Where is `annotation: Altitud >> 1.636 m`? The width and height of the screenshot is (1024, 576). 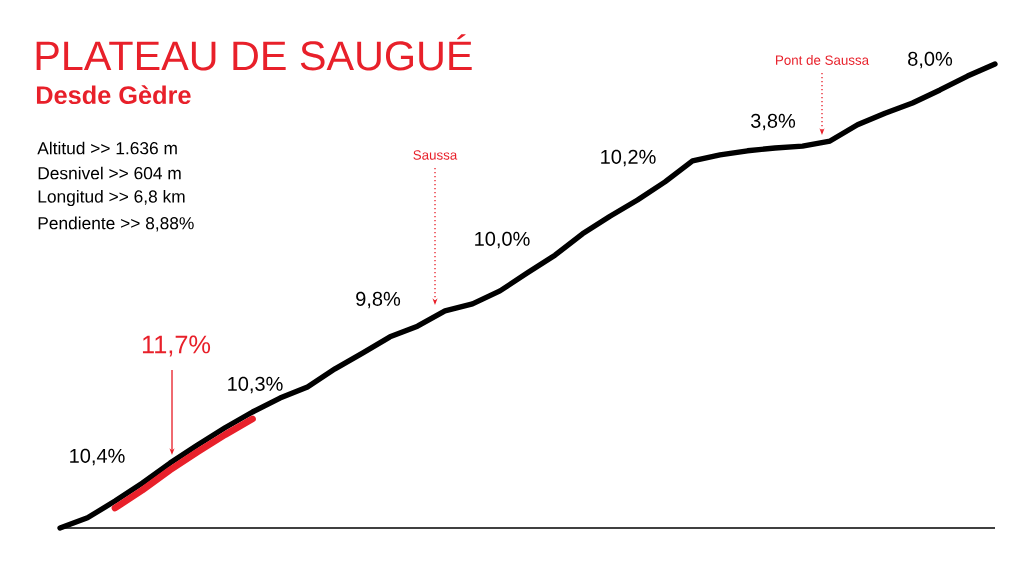 annotation: Altitud >> 1.636 m is located at coordinates (107, 148).